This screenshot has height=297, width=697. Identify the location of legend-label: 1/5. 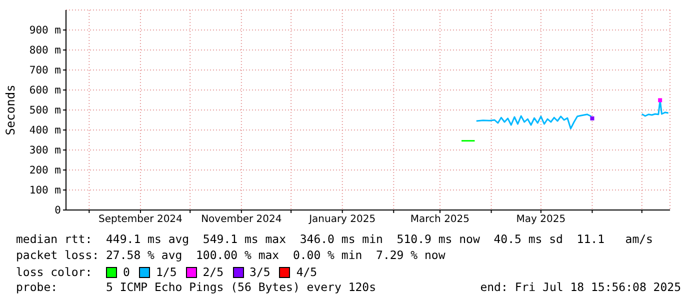
(166, 272).